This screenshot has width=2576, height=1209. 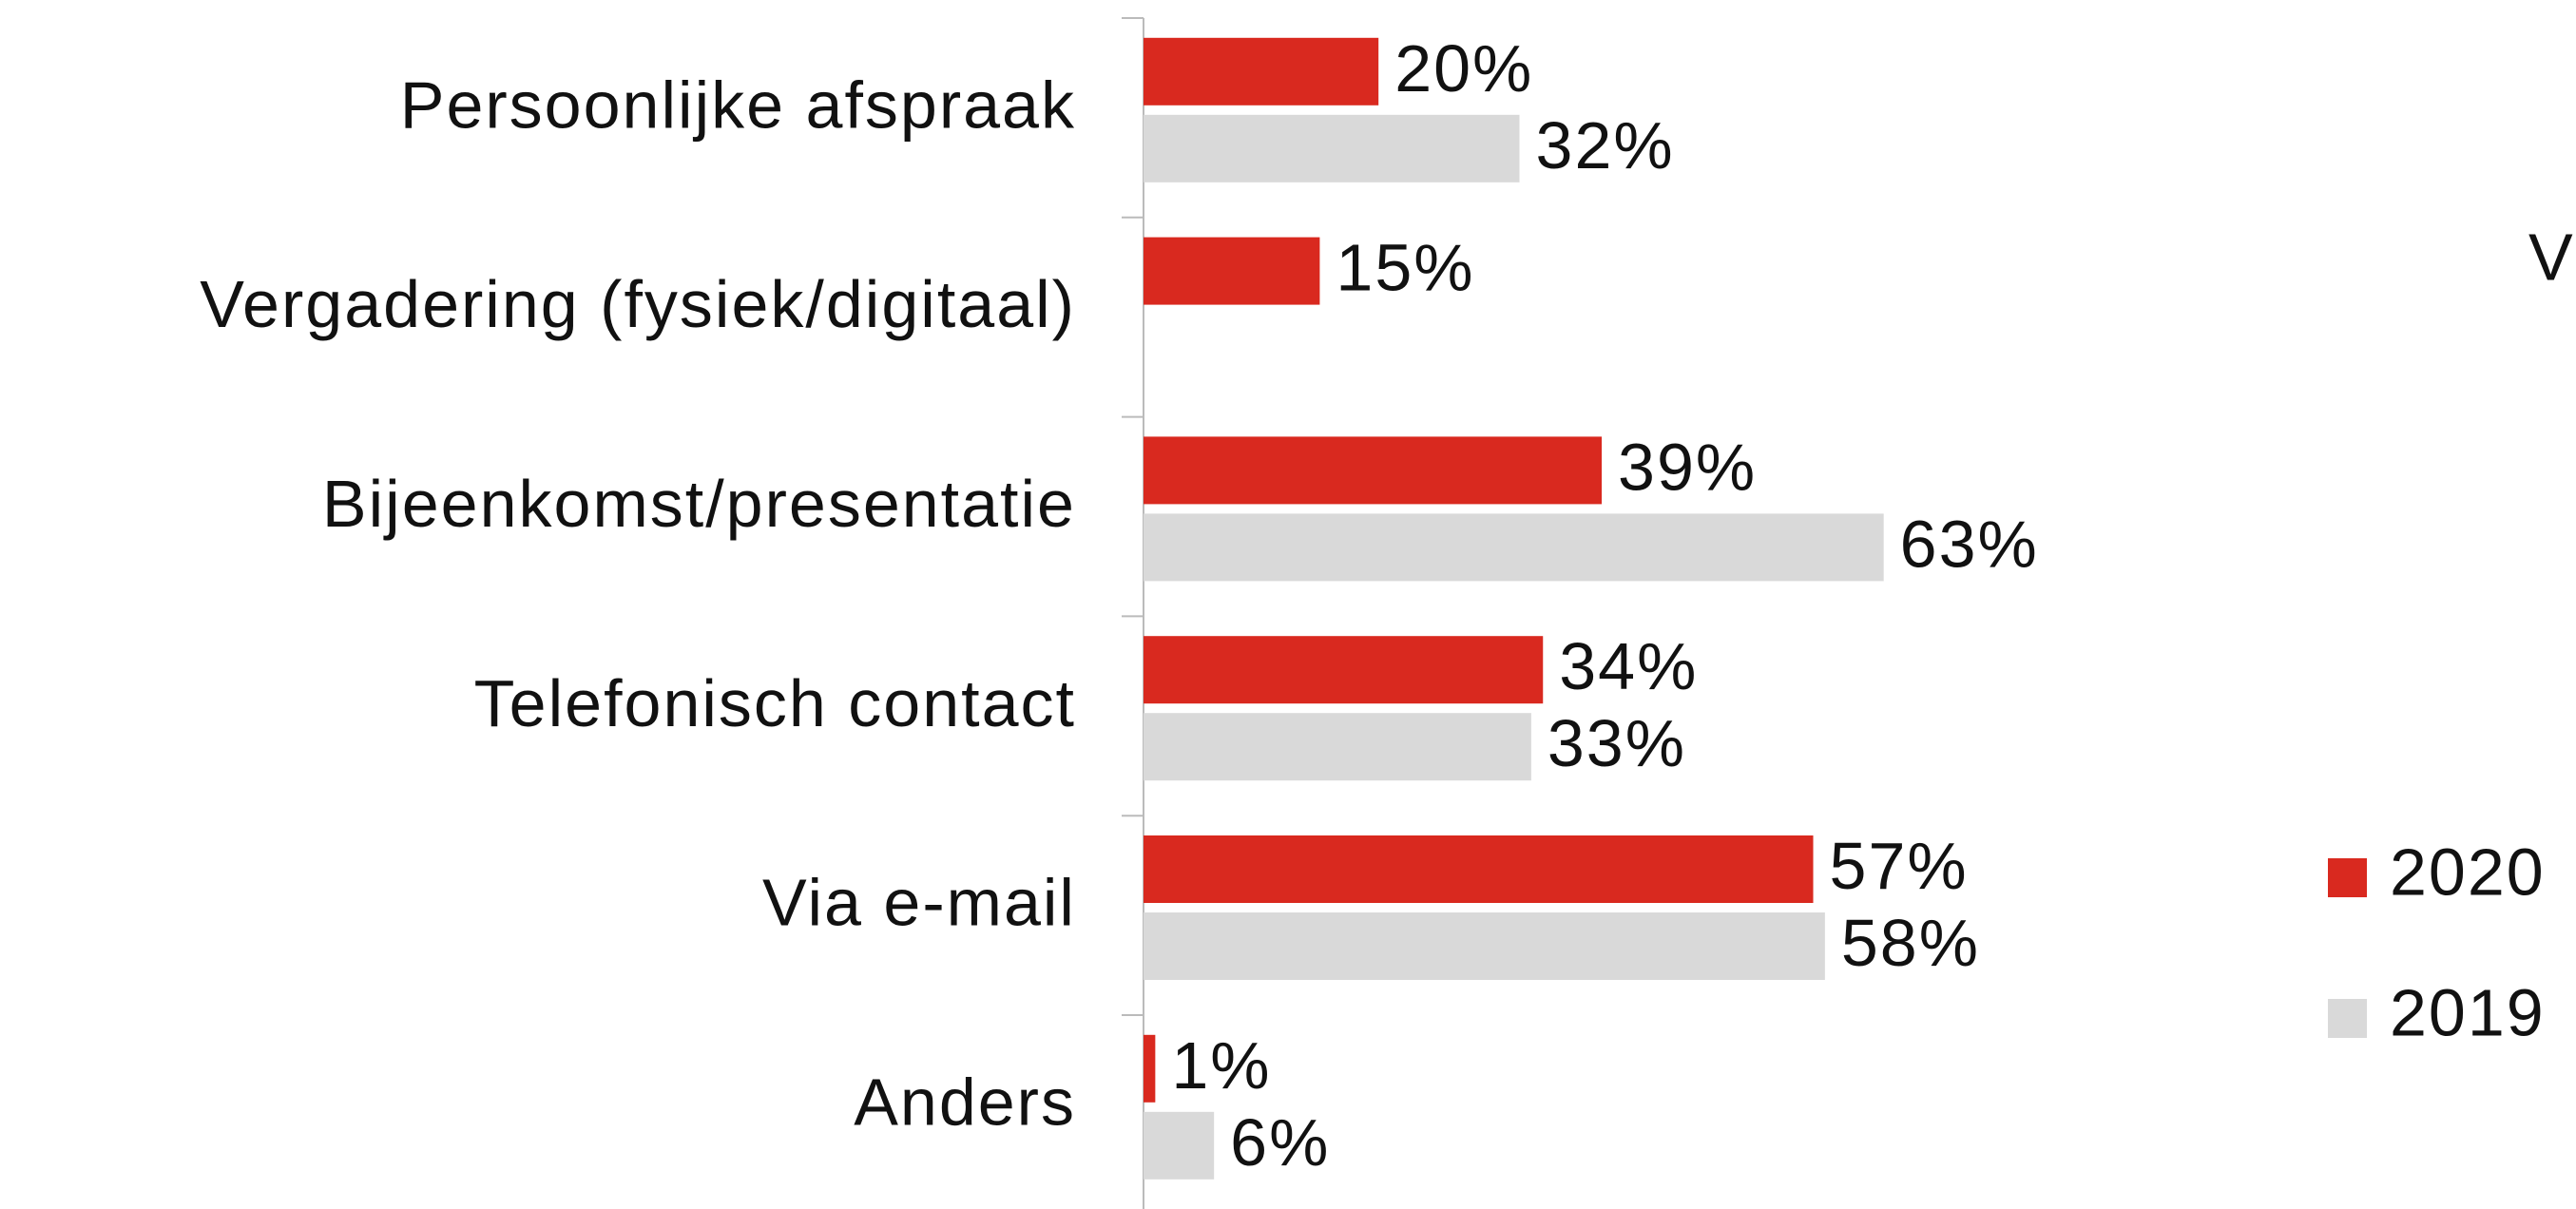 I want to click on value-label: 58%, so click(x=1911, y=943).